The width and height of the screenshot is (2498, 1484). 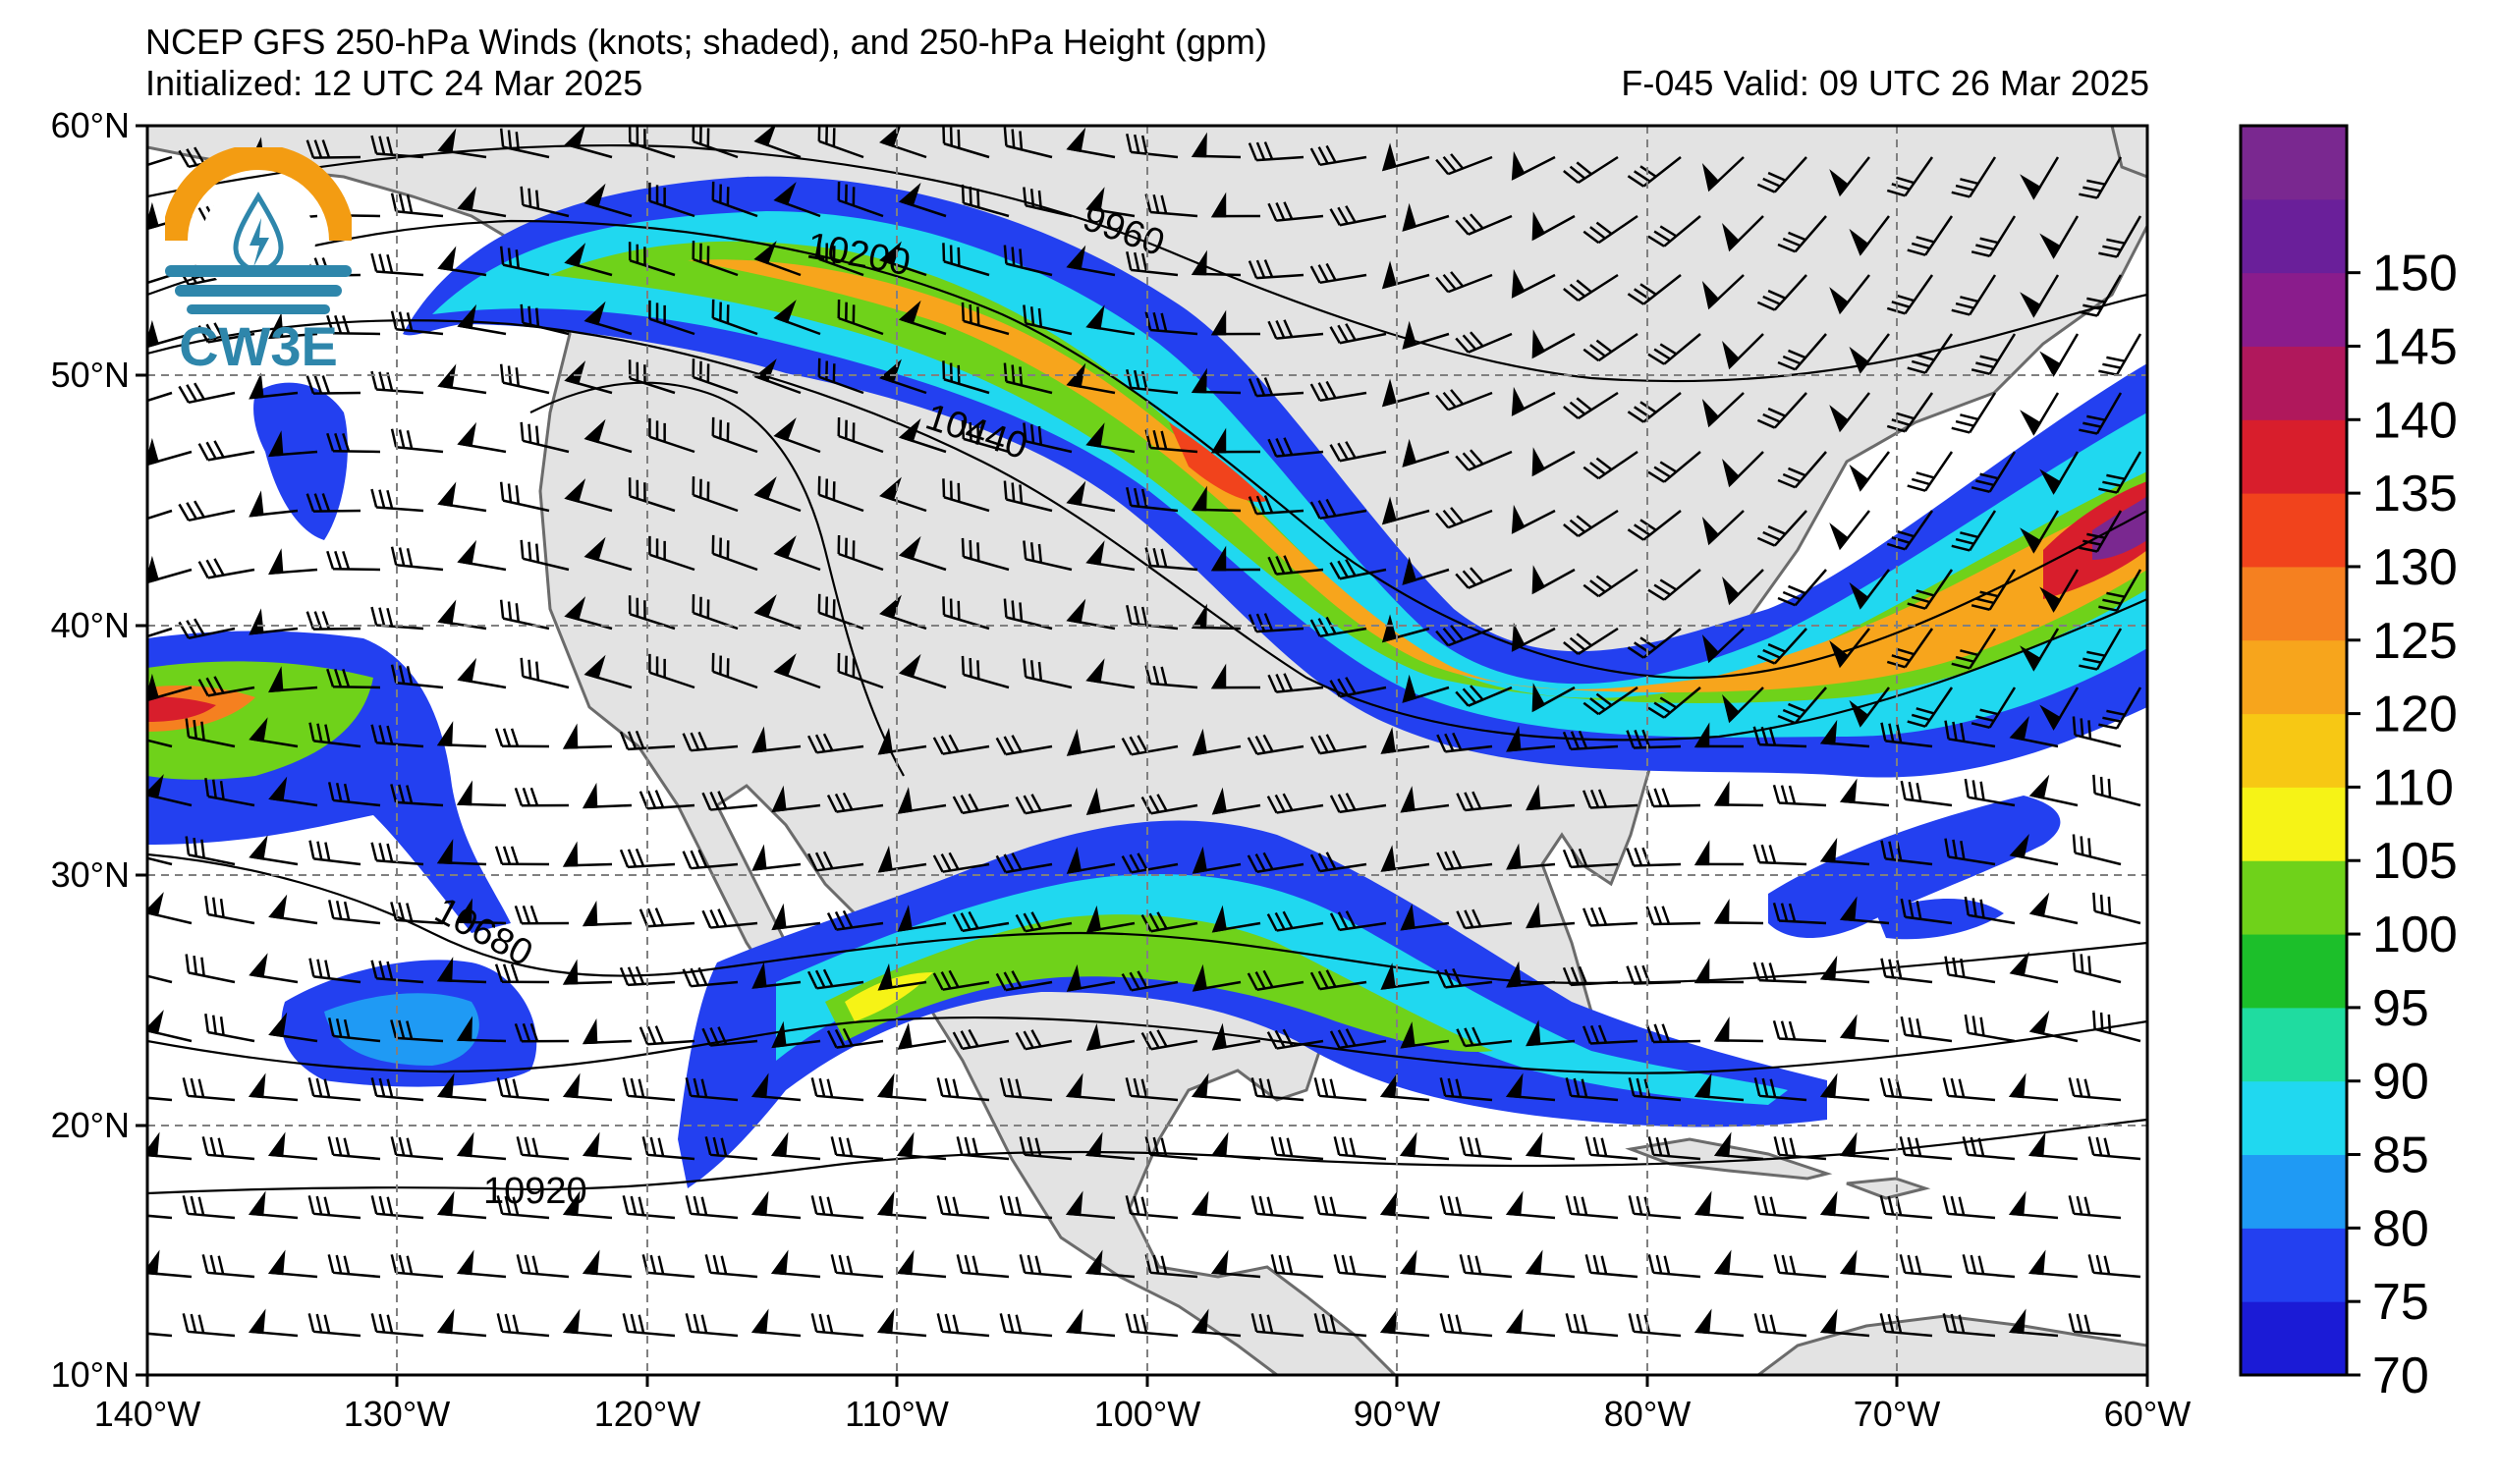 I want to click on lat-label-60: 60°N, so click(x=90, y=125).